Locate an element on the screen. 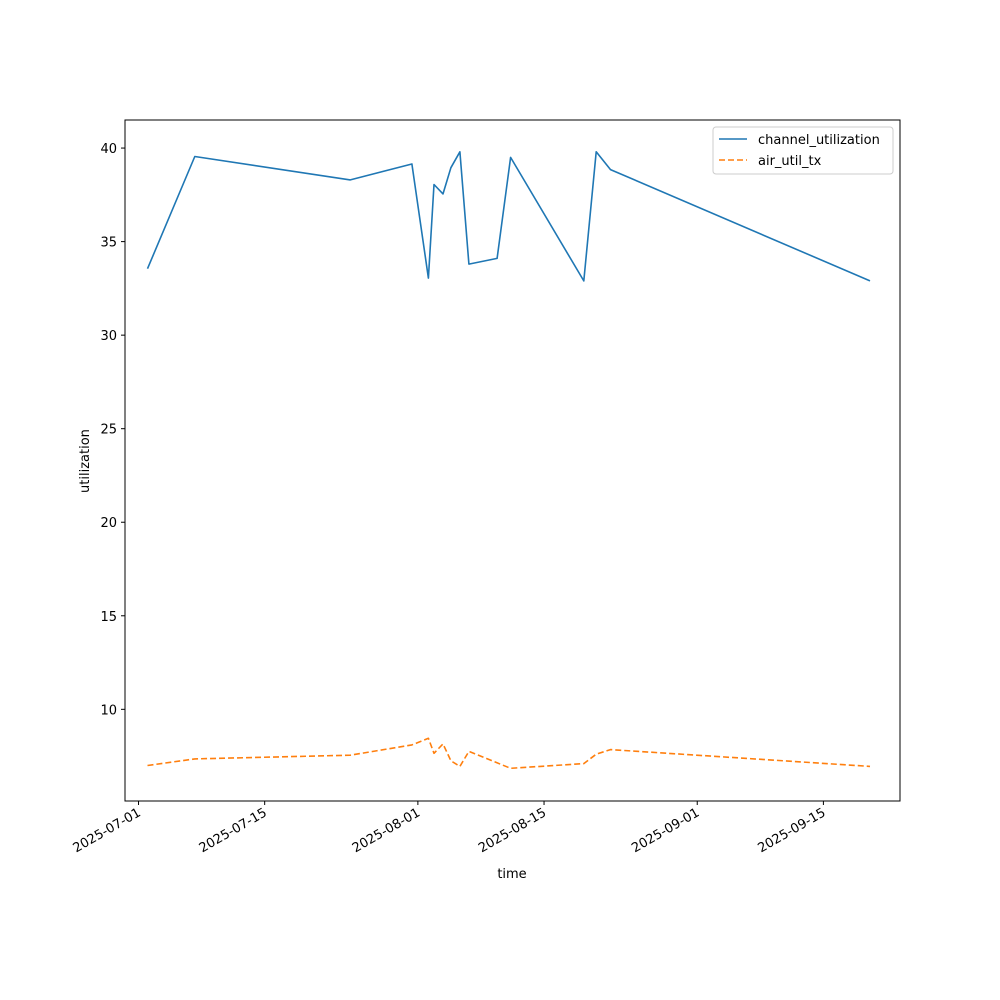  y-tick-label: 10 is located at coordinates (108, 710).